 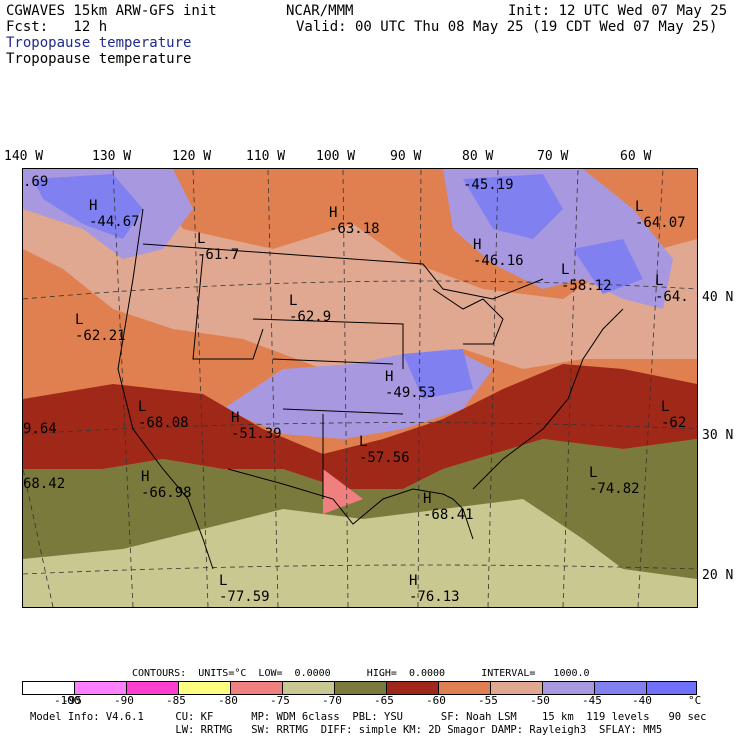 I want to click on org-label: NCAR/MMM, so click(x=320, y=11).